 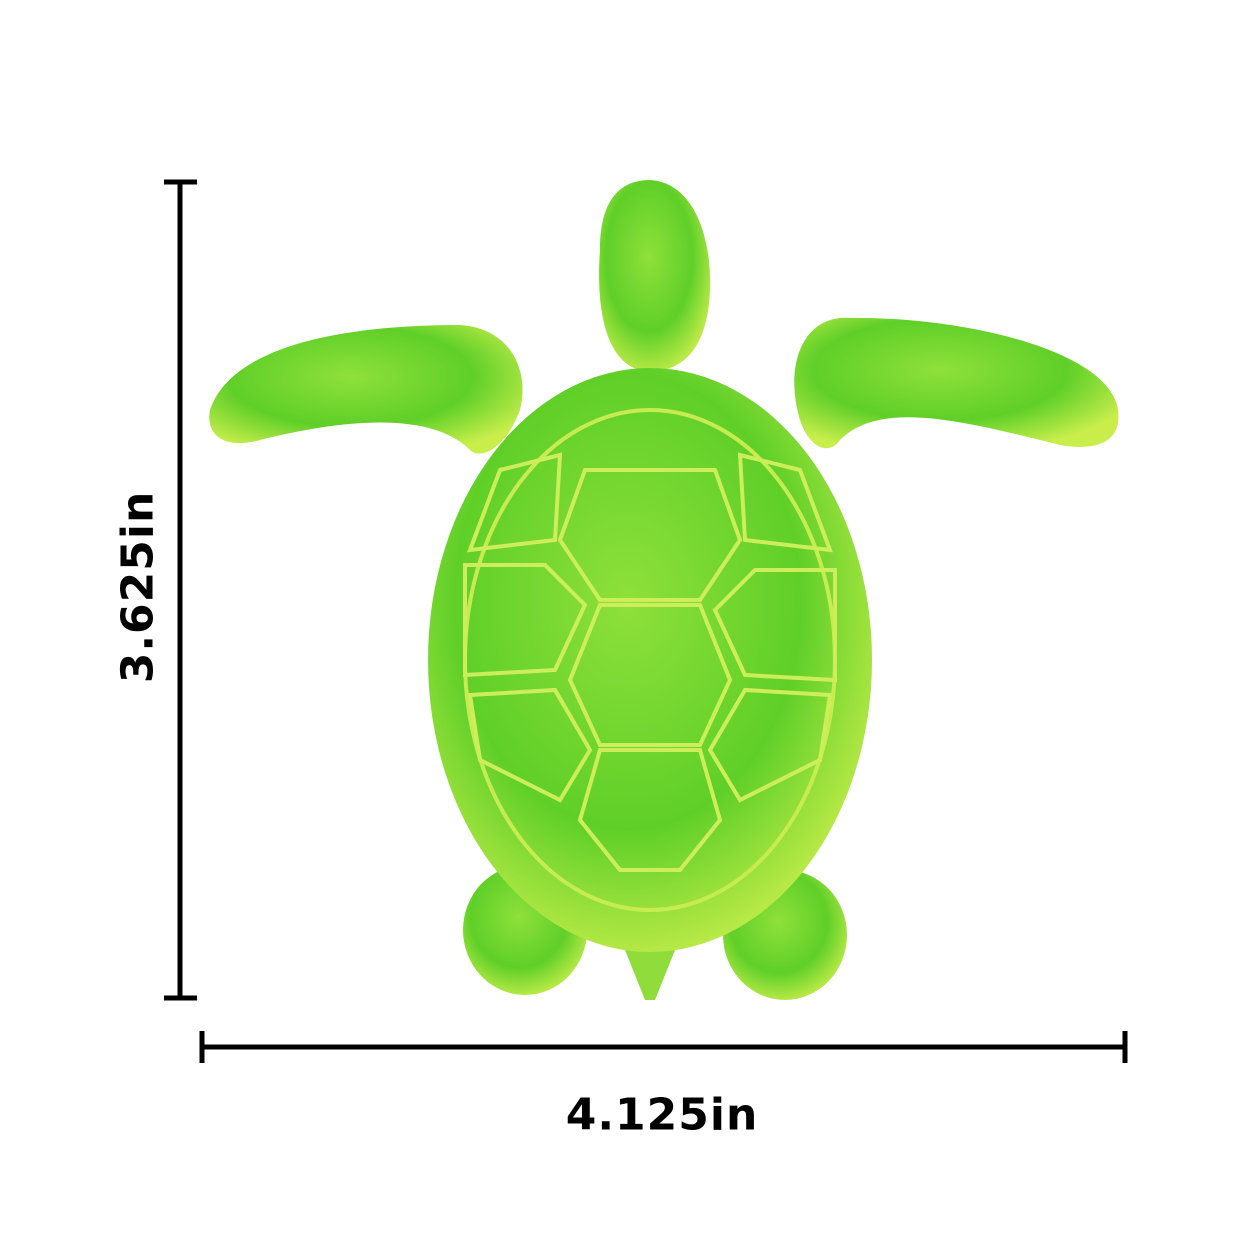 What do you see at coordinates (180, 590) in the screenshot?
I see `height-dimension-line` at bounding box center [180, 590].